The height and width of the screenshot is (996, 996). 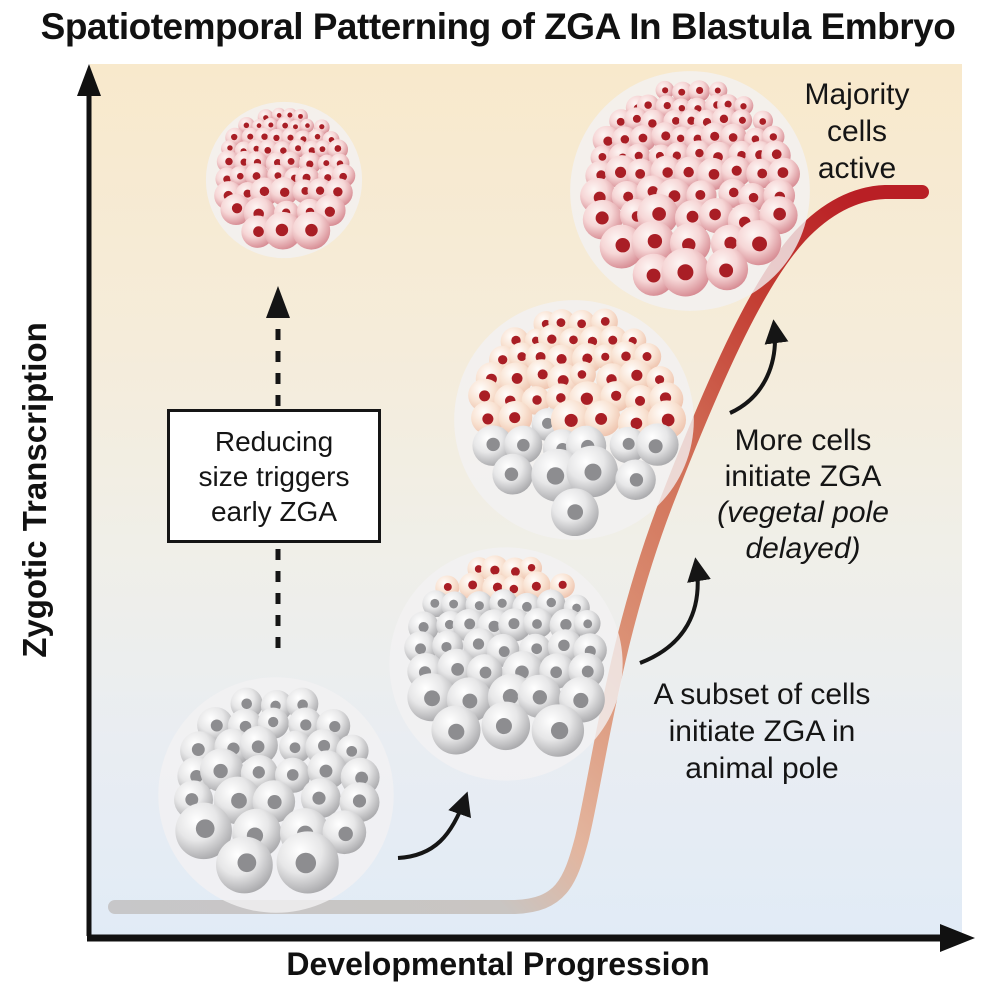 I want to click on callout-line: size triggers, so click(x=274, y=476).